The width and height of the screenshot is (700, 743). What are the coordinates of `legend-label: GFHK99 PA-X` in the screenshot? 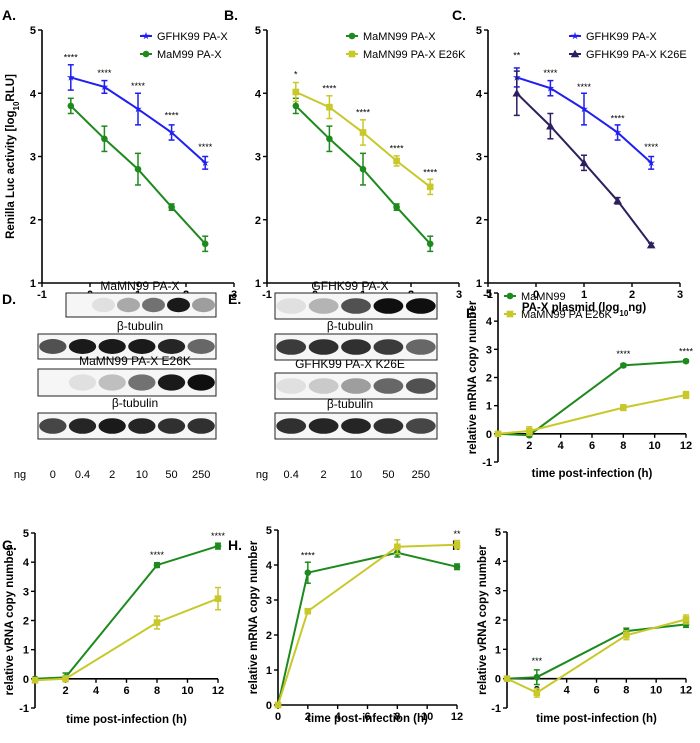 It's located at (192, 37).